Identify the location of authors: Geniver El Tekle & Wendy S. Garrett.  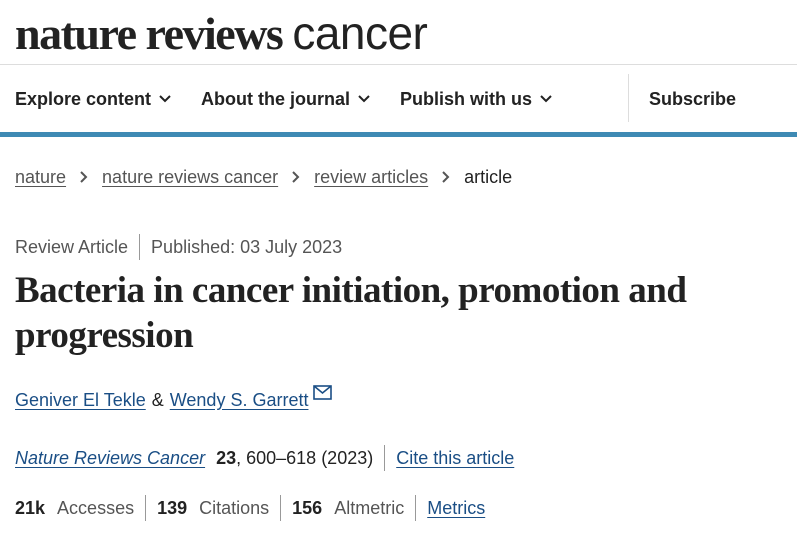
(174, 398).